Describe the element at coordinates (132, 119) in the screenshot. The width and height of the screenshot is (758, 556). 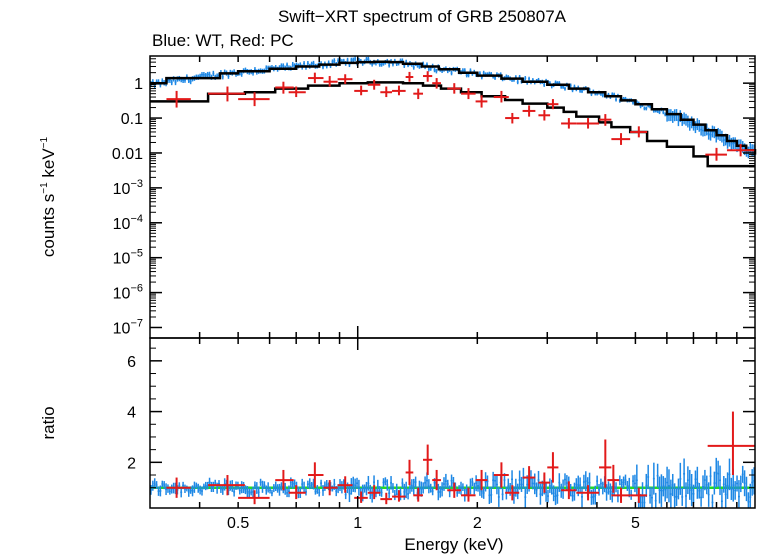
I see `top-y-tick-label: 0.1` at that location.